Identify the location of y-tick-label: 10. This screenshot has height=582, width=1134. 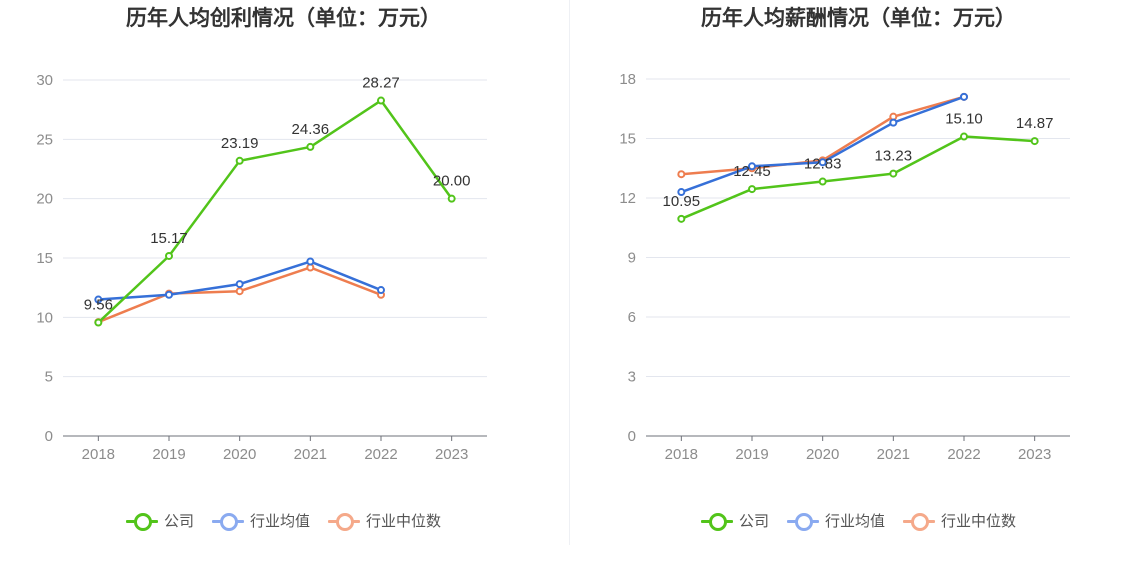
(44, 317).